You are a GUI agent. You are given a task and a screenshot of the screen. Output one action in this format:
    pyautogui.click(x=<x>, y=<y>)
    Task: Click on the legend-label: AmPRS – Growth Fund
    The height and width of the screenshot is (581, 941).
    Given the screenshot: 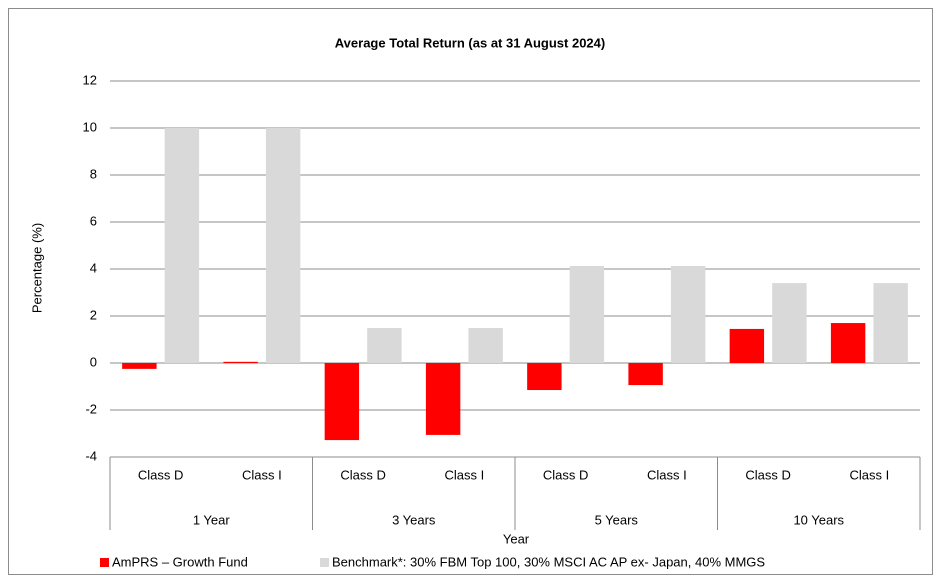 What is the action you would take?
    pyautogui.click(x=180, y=561)
    